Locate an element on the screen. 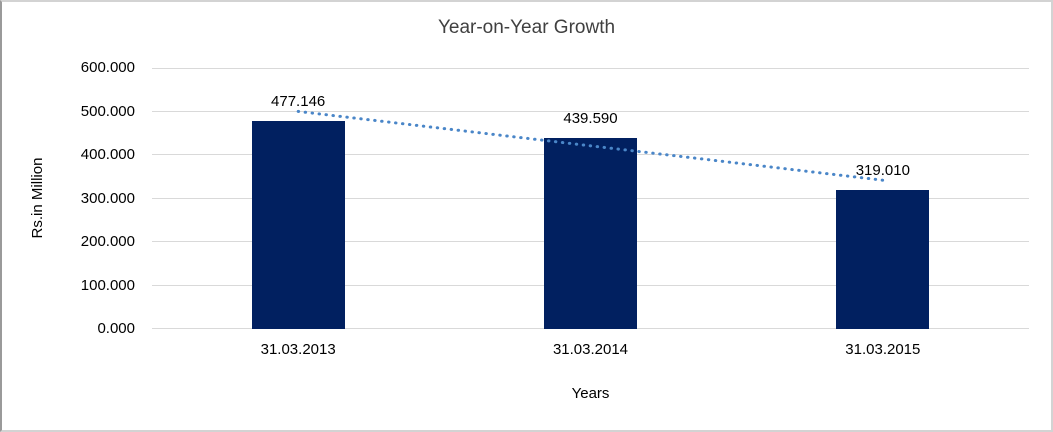 The image size is (1053, 432). y-axis-tick-label: 300.000 is located at coordinates (107, 198).